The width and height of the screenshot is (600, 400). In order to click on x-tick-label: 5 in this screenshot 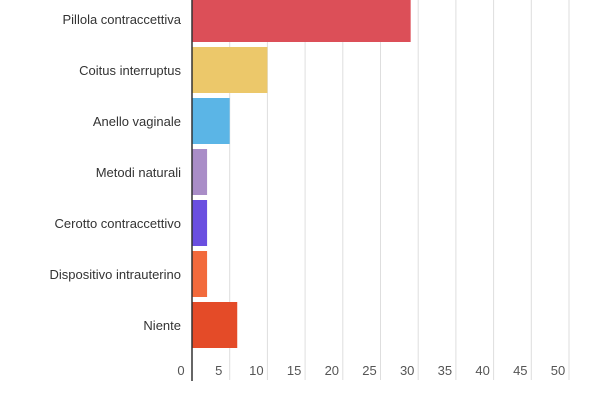, I will do `click(218, 370)`.